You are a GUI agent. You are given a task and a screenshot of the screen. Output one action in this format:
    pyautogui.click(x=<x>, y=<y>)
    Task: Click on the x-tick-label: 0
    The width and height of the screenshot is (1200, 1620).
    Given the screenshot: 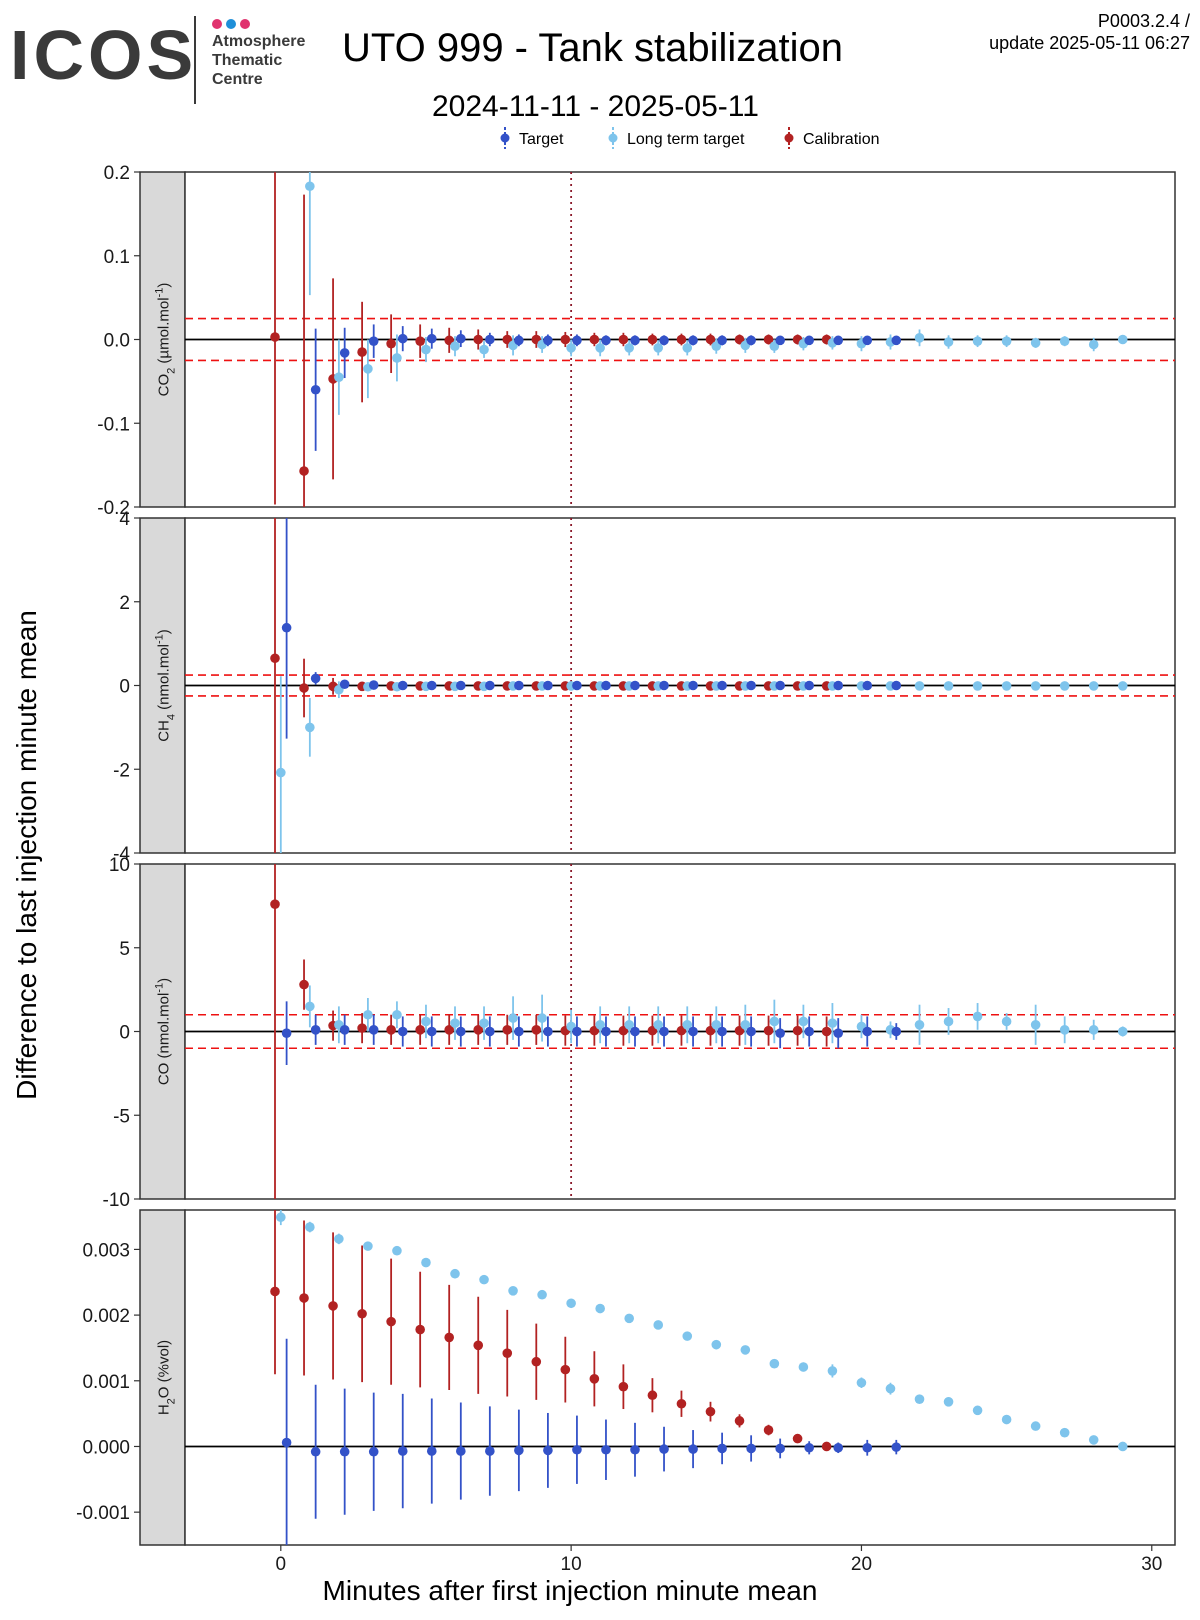 What is the action you would take?
    pyautogui.click(x=281, y=1564)
    